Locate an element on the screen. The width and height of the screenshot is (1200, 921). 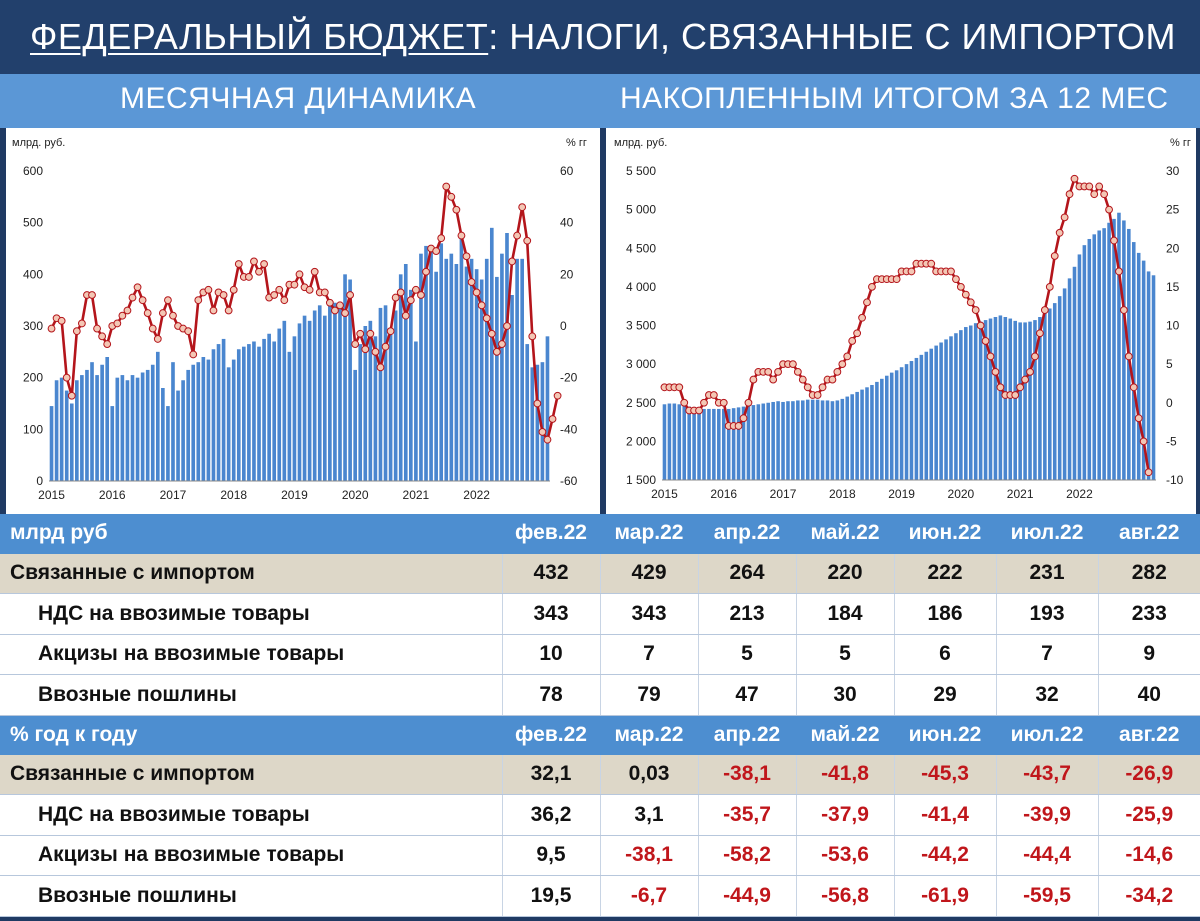
month-header: июн.22 is located at coordinates (944, 534).